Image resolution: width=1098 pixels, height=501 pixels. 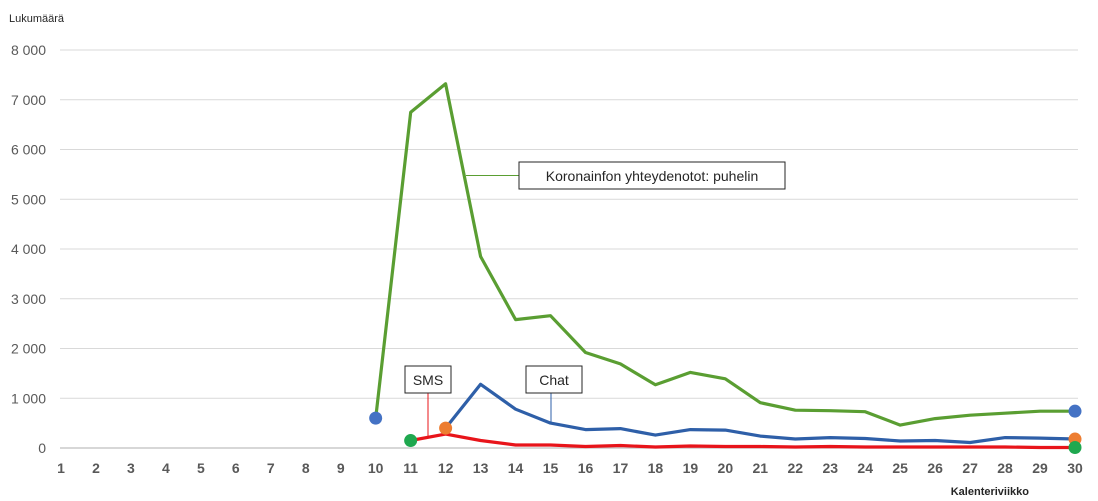 I want to click on x-tick-label: 22, so click(x=795, y=468).